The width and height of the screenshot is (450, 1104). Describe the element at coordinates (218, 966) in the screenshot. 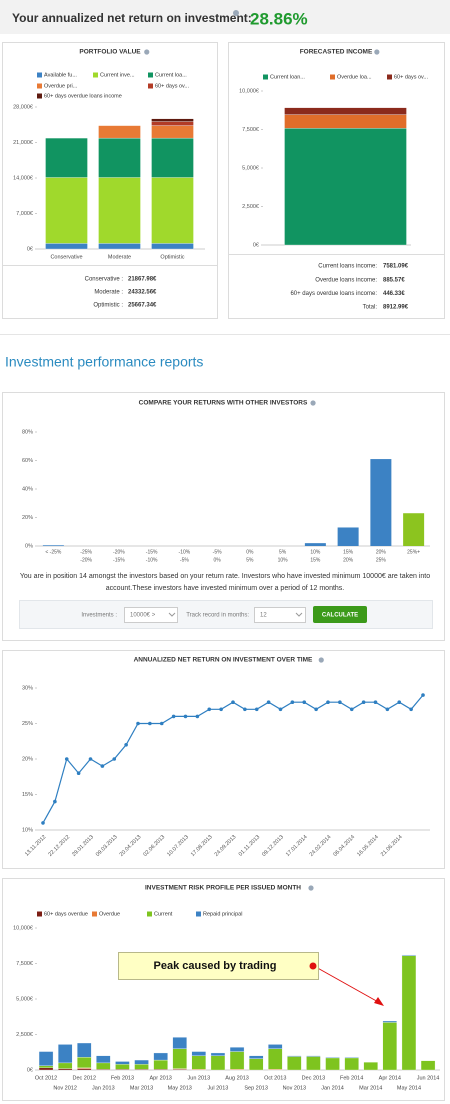

I see `annotation-box` at that location.